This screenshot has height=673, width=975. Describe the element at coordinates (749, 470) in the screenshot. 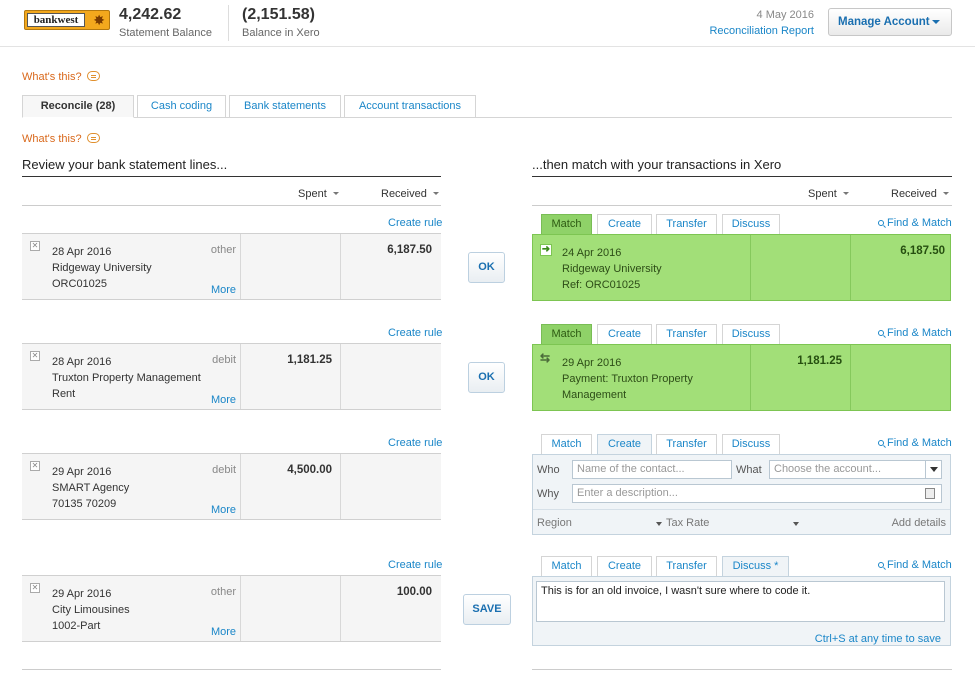

I see `what-label: What` at that location.